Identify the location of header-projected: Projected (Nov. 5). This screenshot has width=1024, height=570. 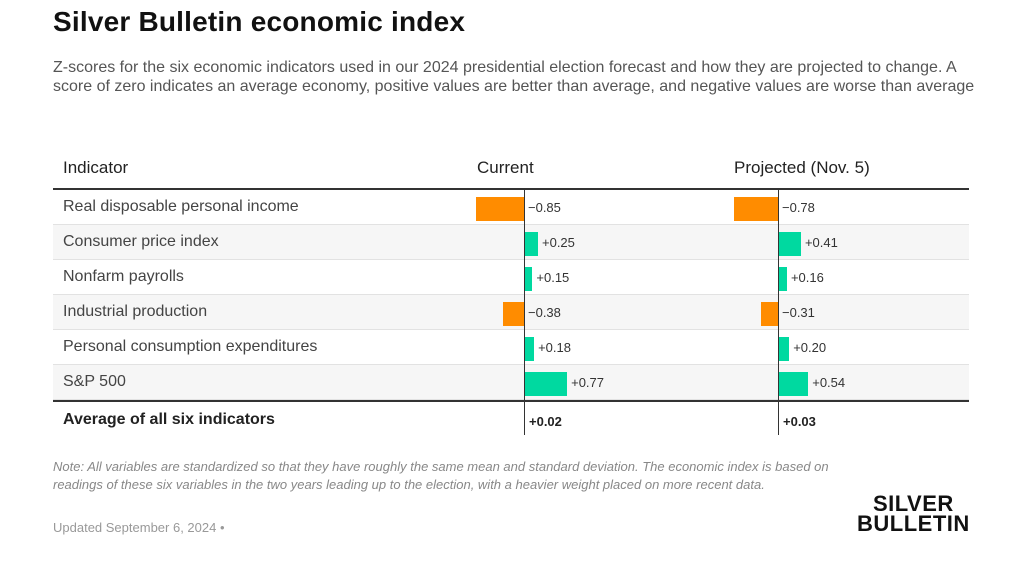
(802, 167).